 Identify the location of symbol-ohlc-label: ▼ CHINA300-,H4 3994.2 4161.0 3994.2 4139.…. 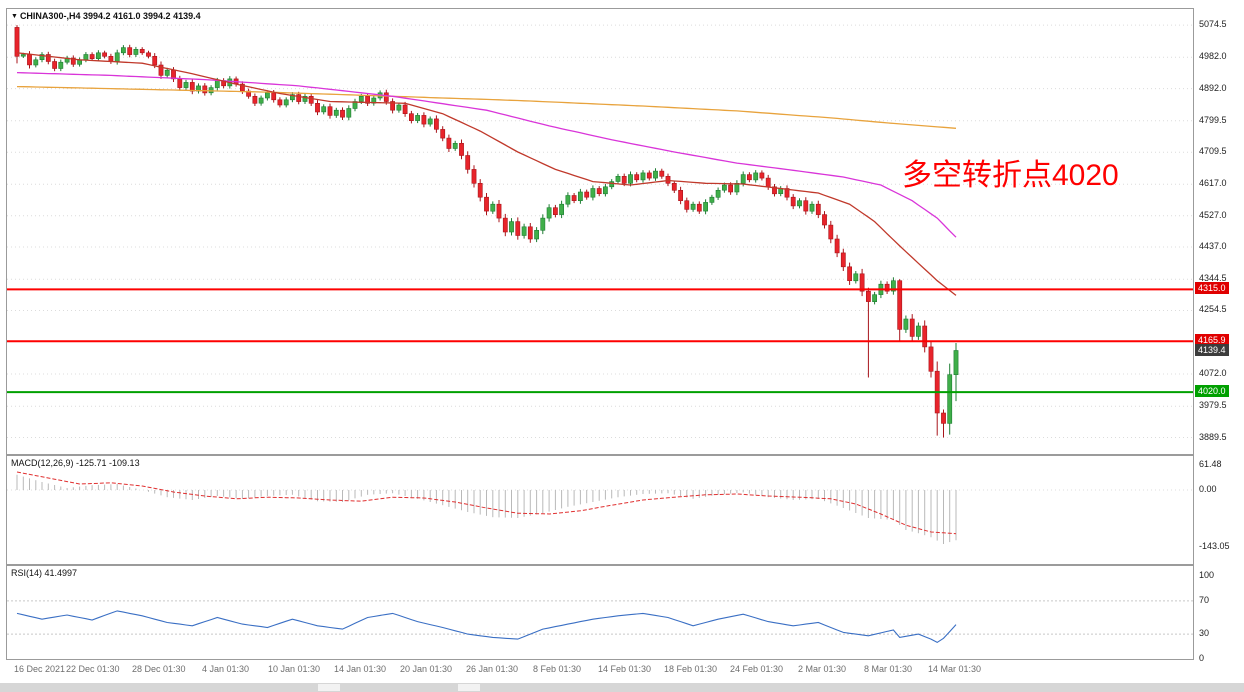
(106, 16).